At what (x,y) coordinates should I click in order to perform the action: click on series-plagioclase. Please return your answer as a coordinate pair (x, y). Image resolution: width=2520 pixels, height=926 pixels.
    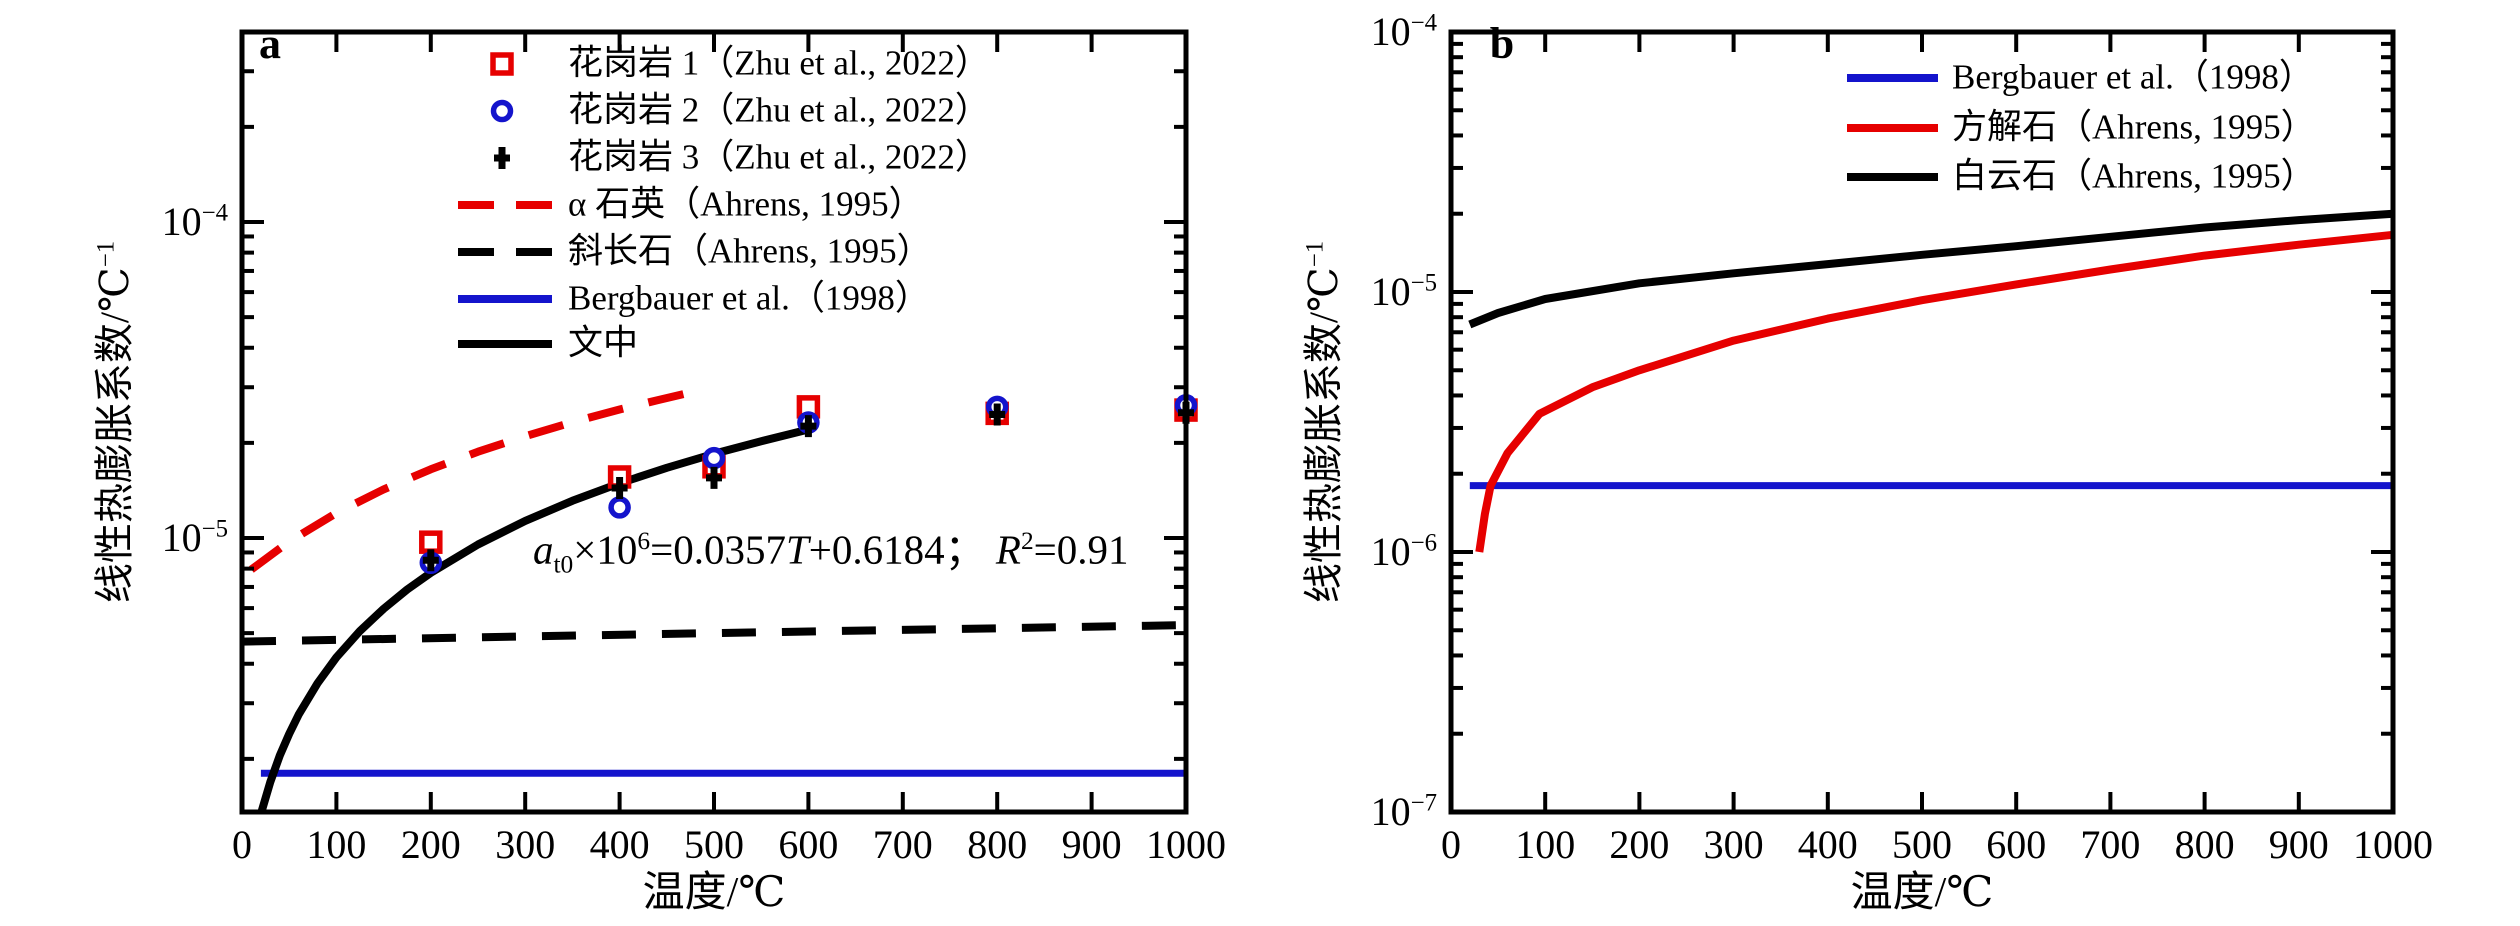
    Looking at the image, I should click on (714, 633).